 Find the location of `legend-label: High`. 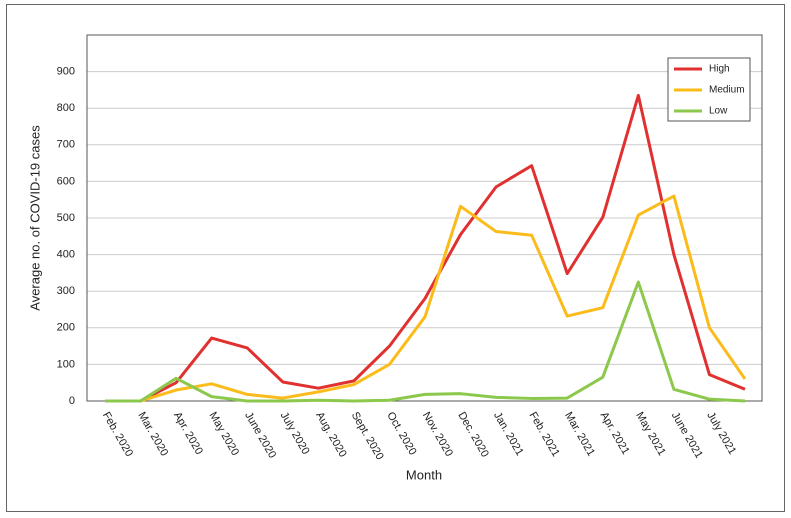

legend-label: High is located at coordinates (719, 69).